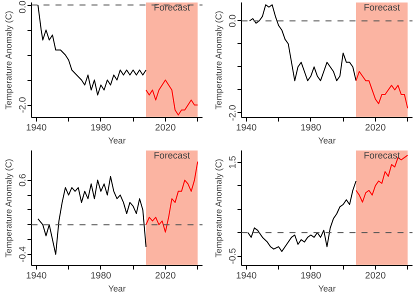  Describe the element at coordinates (23, 254) in the screenshot. I see `y-tick-label: -0.4` at that location.